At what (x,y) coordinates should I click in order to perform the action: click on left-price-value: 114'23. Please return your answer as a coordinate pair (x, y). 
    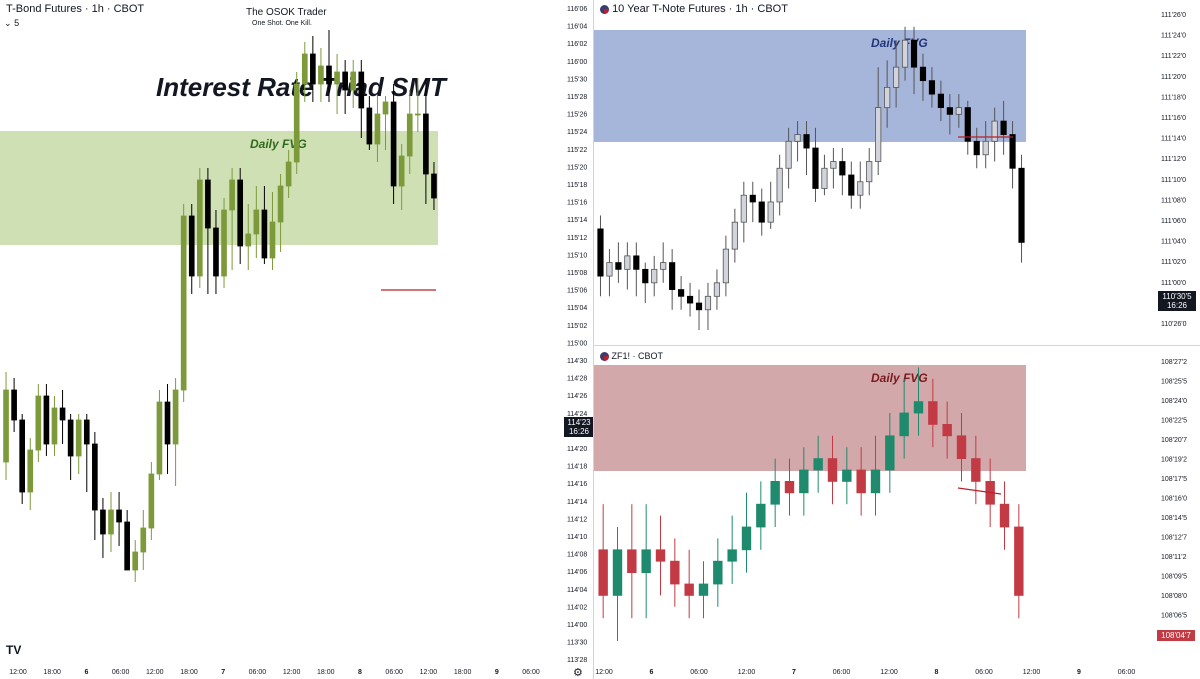
    Looking at the image, I should click on (579, 422).